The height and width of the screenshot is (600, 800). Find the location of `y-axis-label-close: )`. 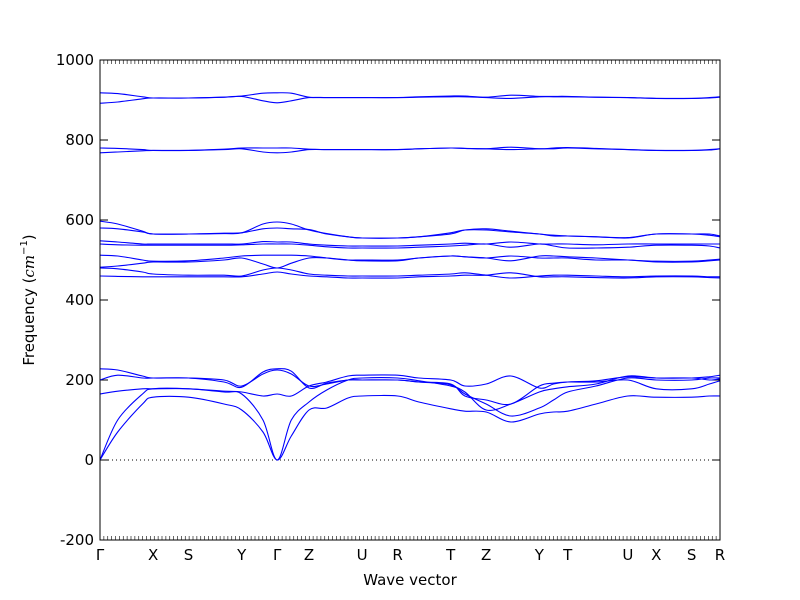

y-axis-label-close: ) is located at coordinates (29, 237).